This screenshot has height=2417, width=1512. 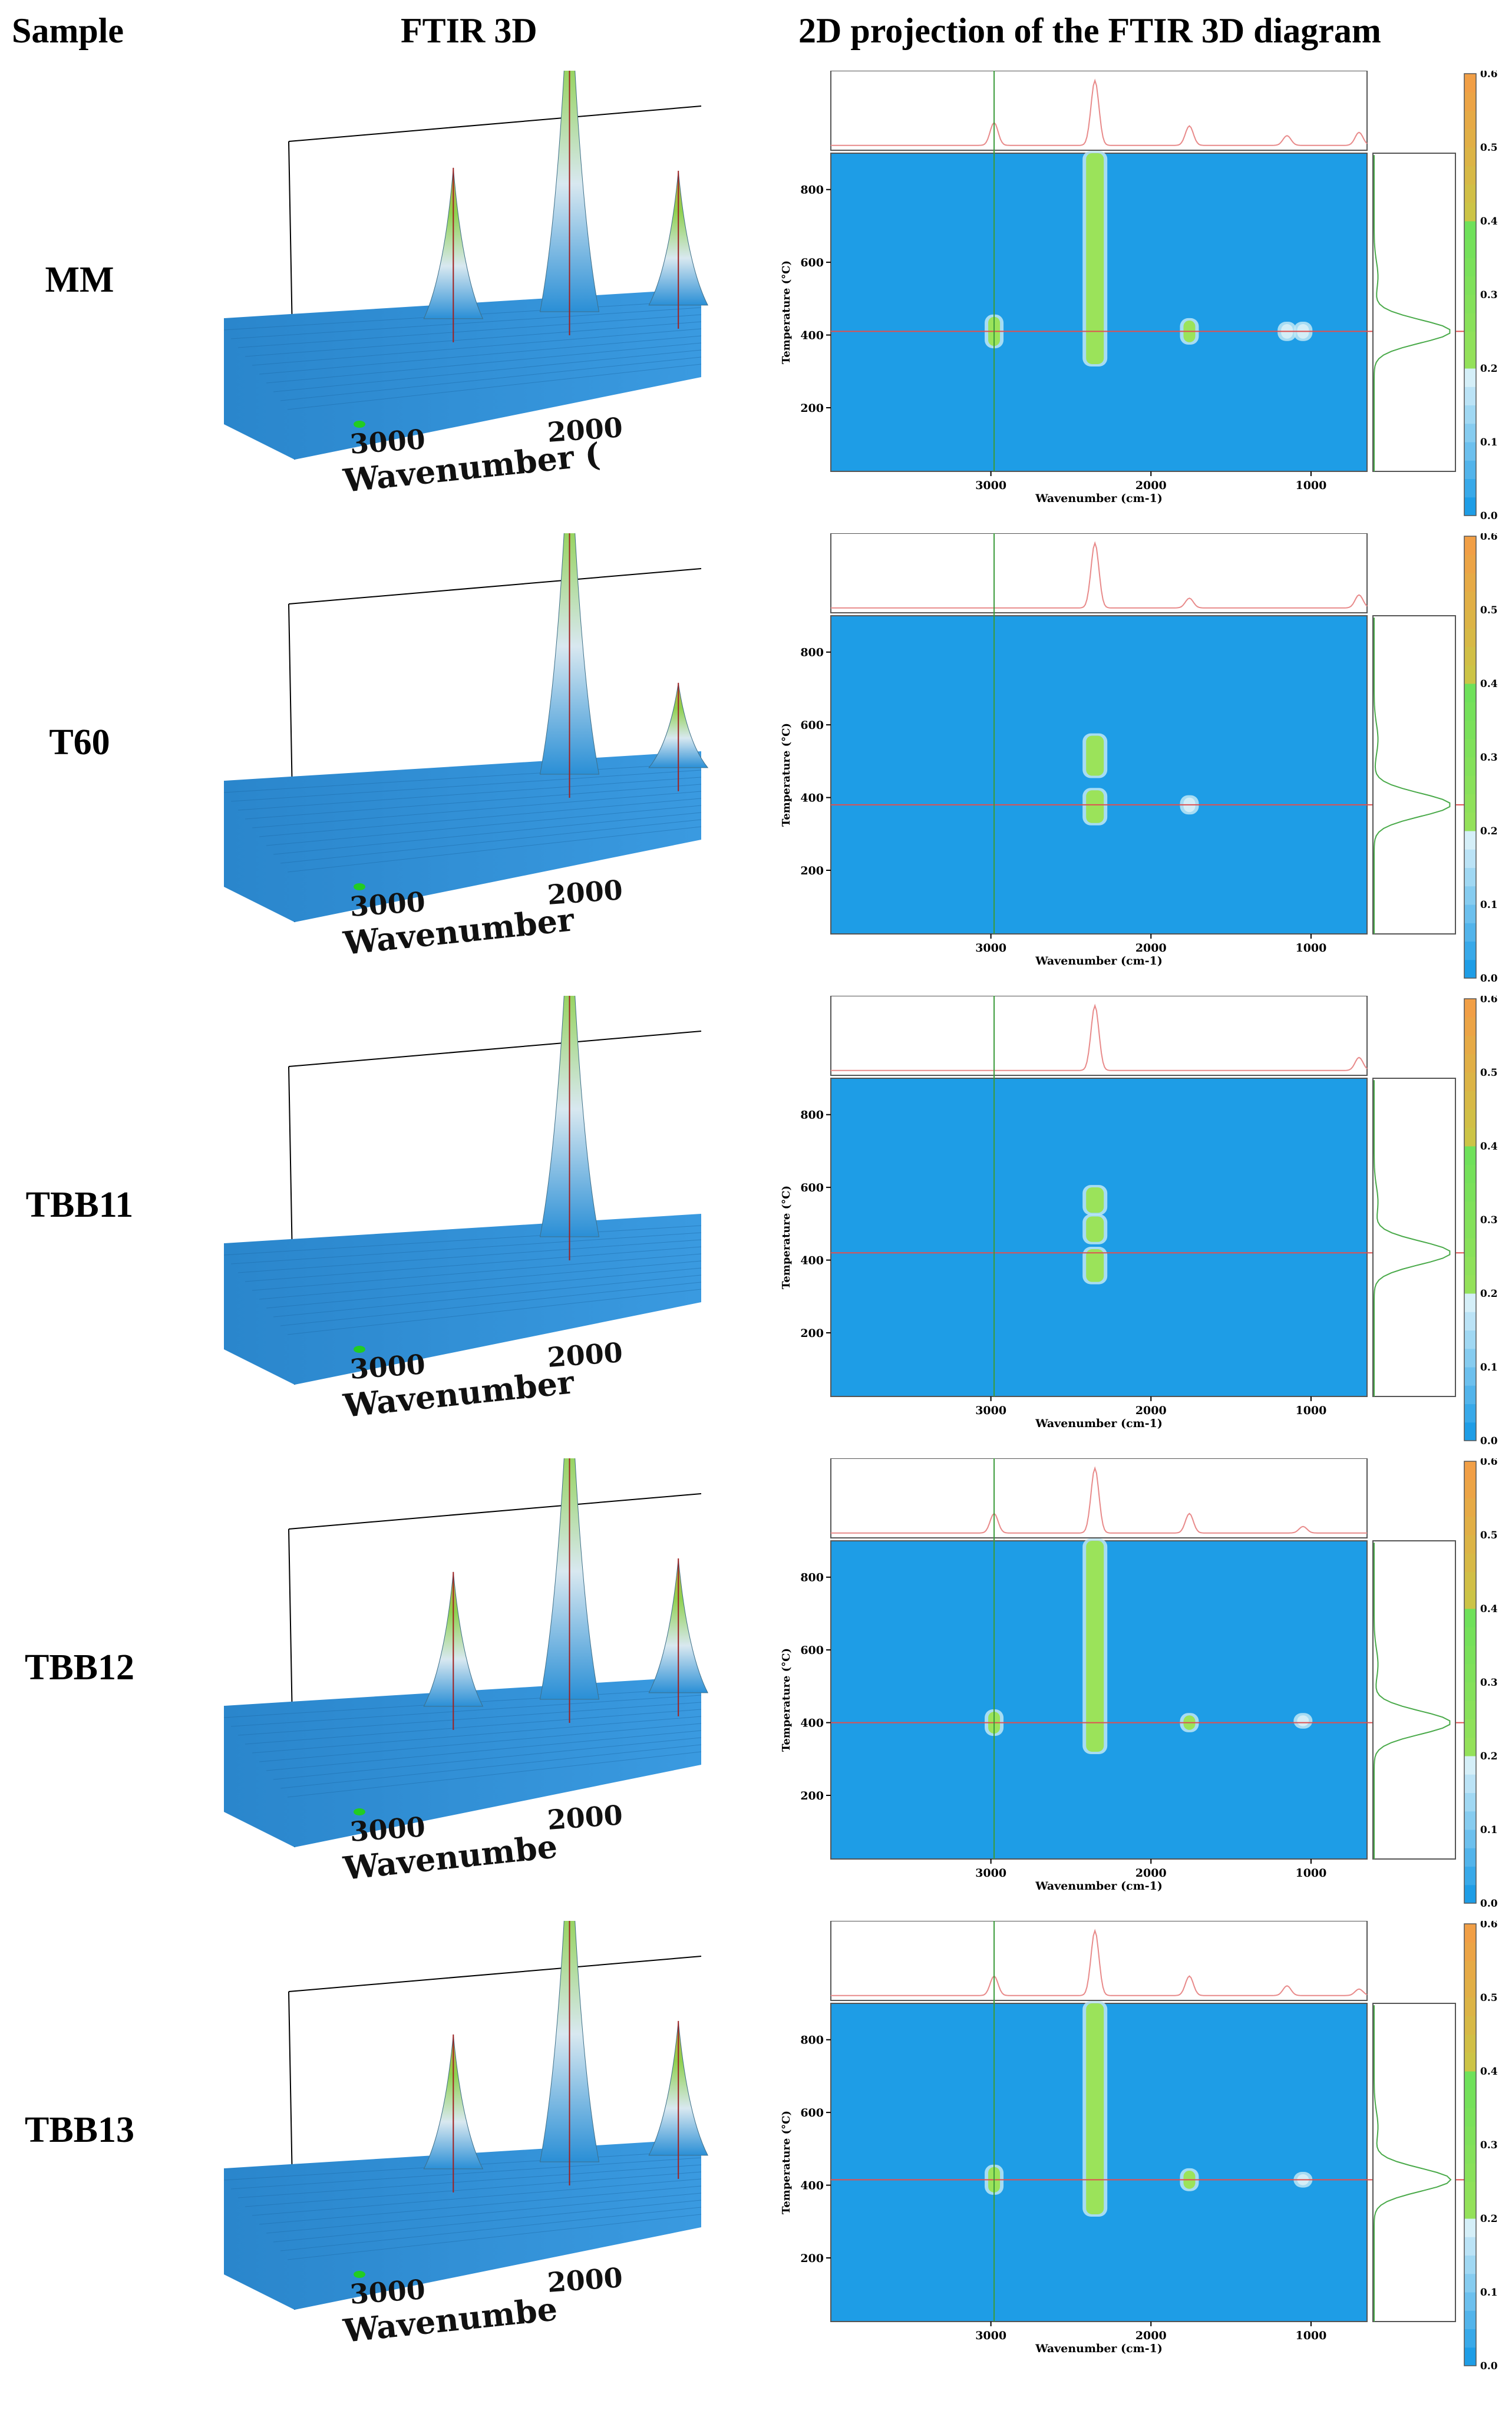 I want to click on x-tick-label: 2000, so click(x=1151, y=1873).